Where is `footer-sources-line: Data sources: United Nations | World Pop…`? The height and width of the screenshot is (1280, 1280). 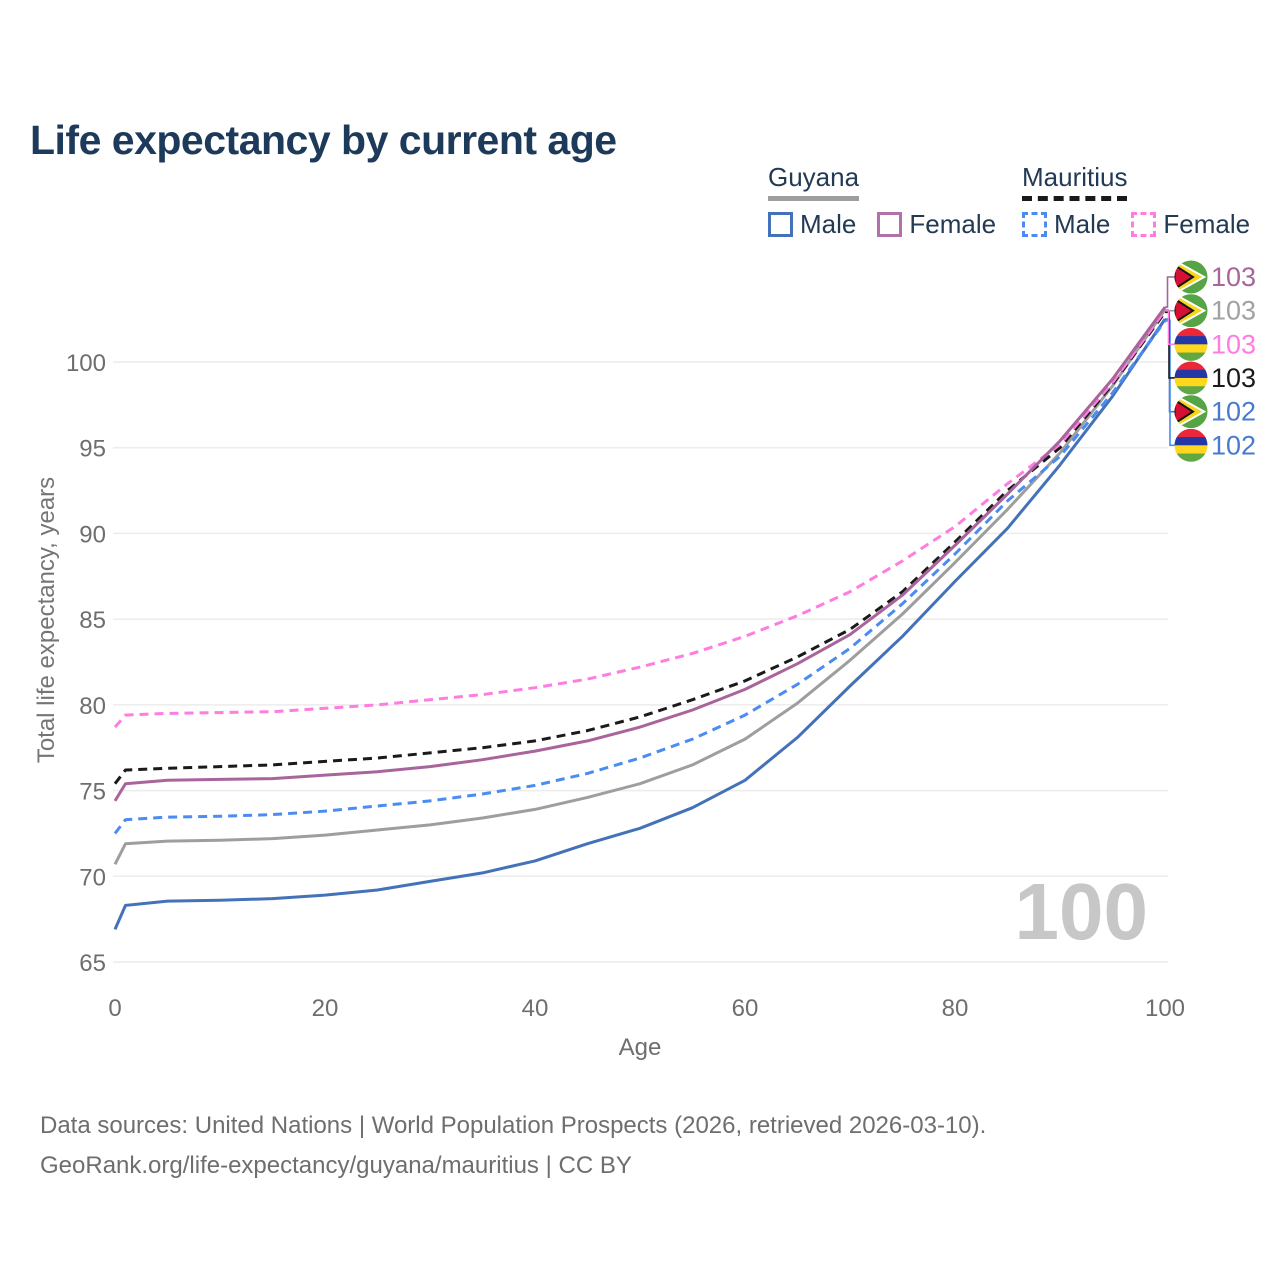 footer-sources-line: Data sources: United Nations | World Pop… is located at coordinates (513, 1125).